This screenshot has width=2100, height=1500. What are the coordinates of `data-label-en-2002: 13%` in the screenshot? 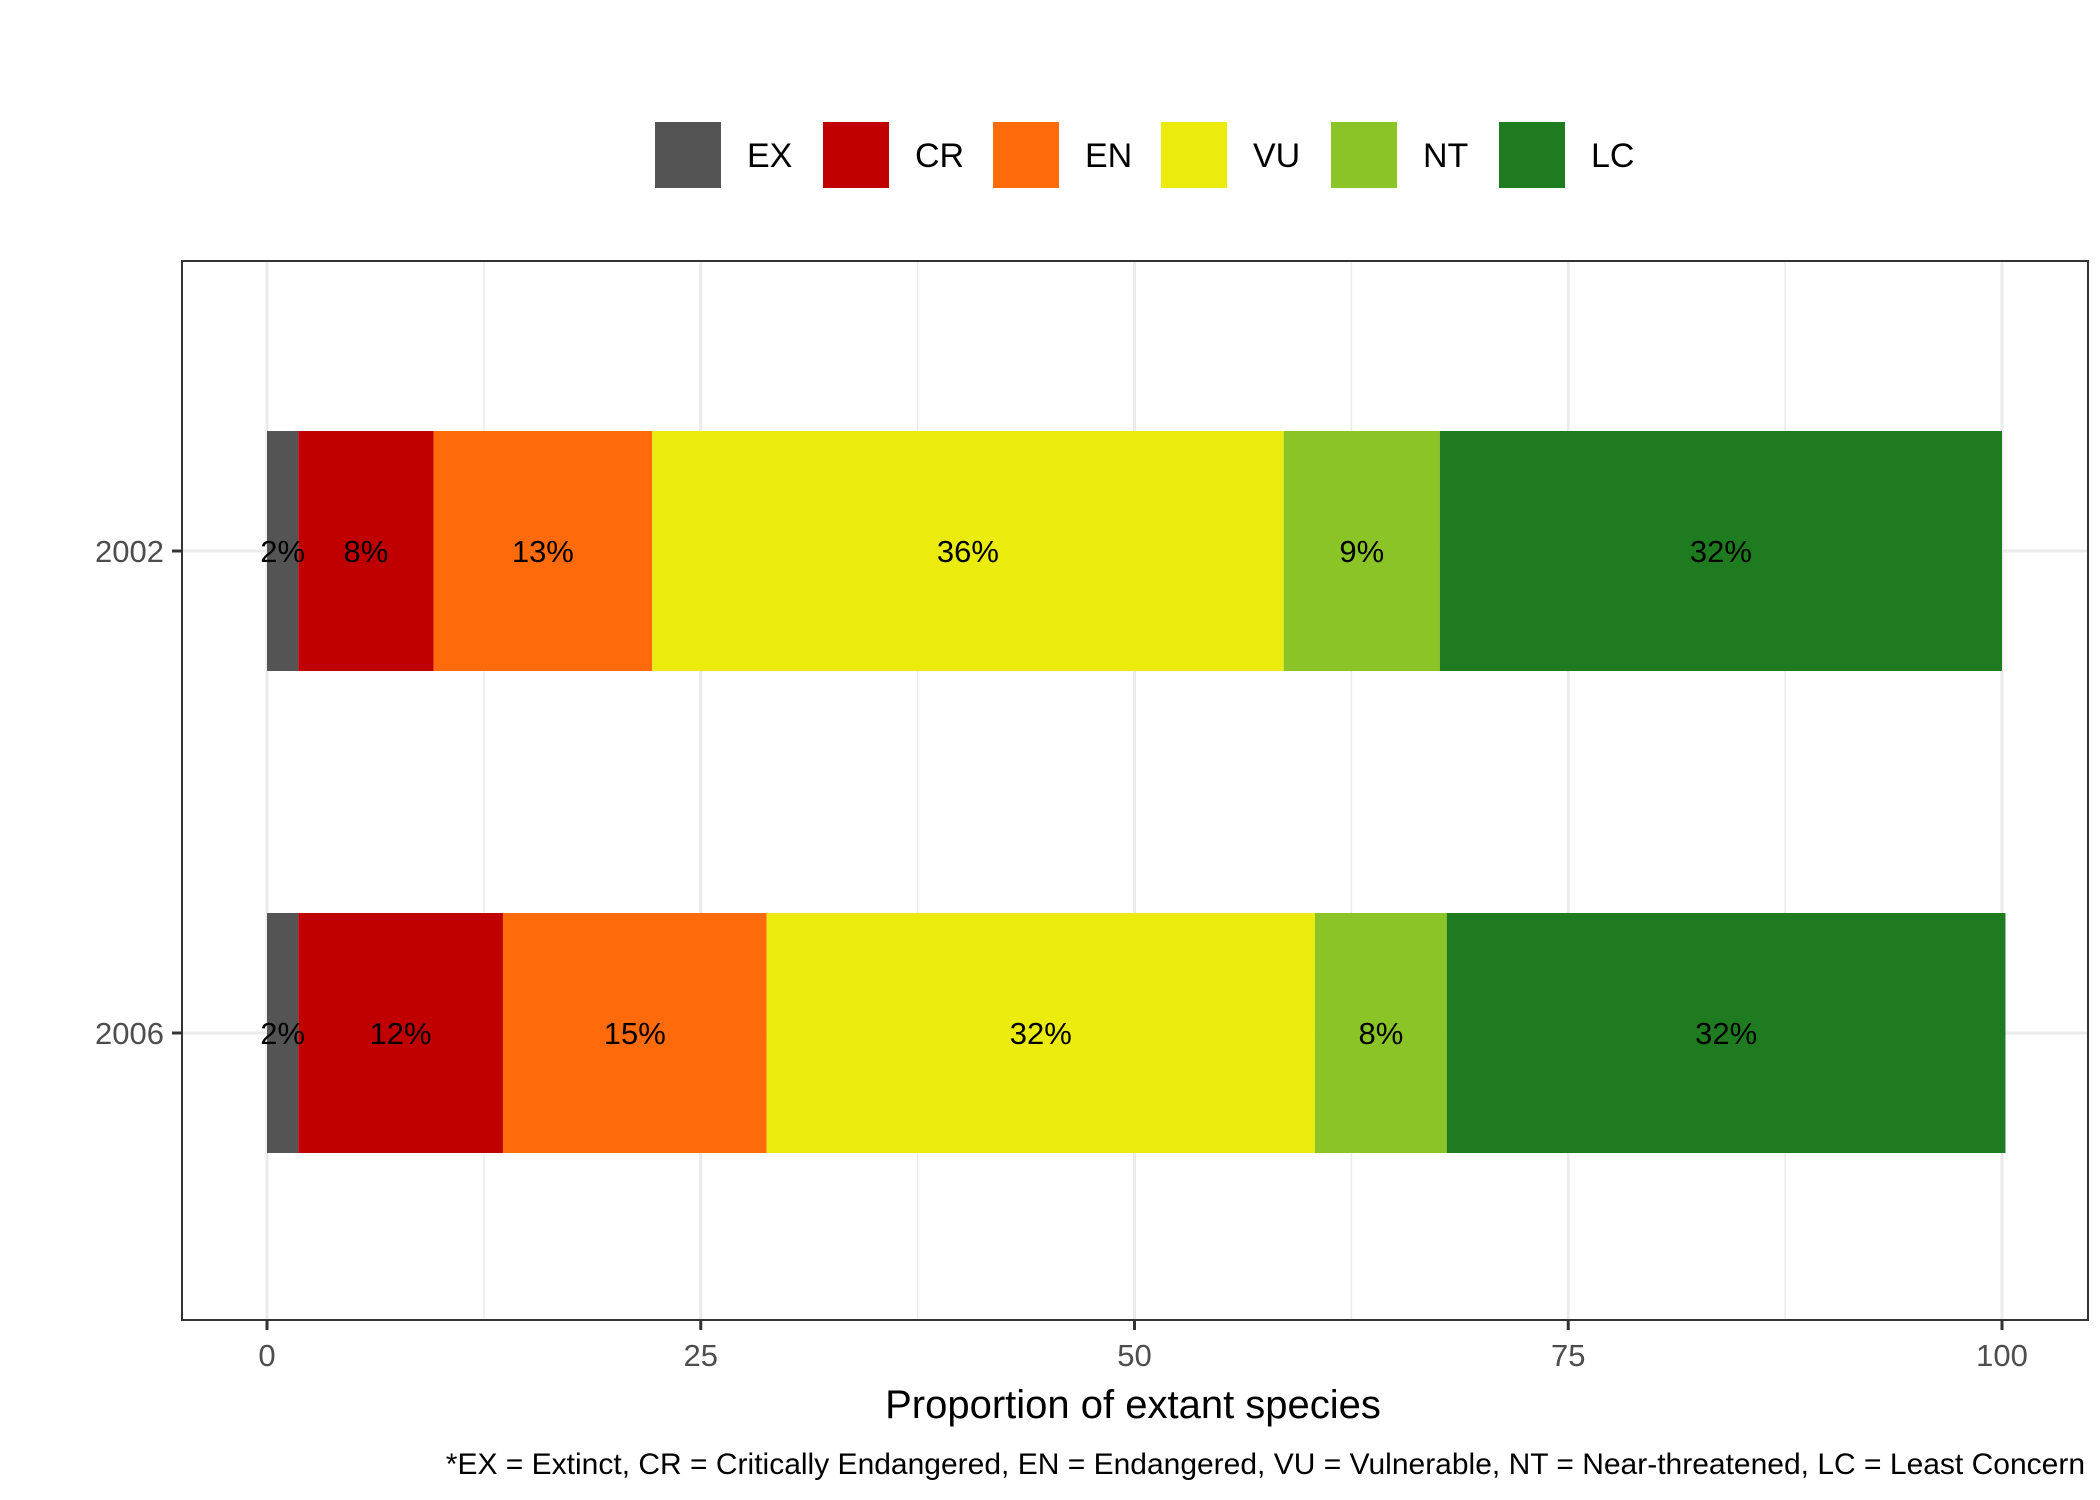 It's located at (543, 551).